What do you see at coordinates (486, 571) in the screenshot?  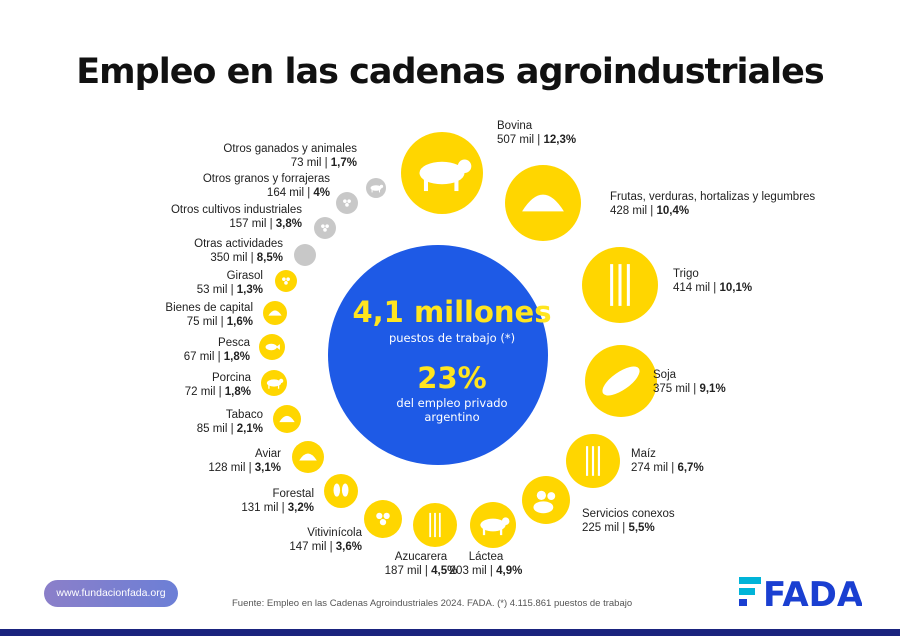 I see `value-lactea: 203 mil | 4,9%` at bounding box center [486, 571].